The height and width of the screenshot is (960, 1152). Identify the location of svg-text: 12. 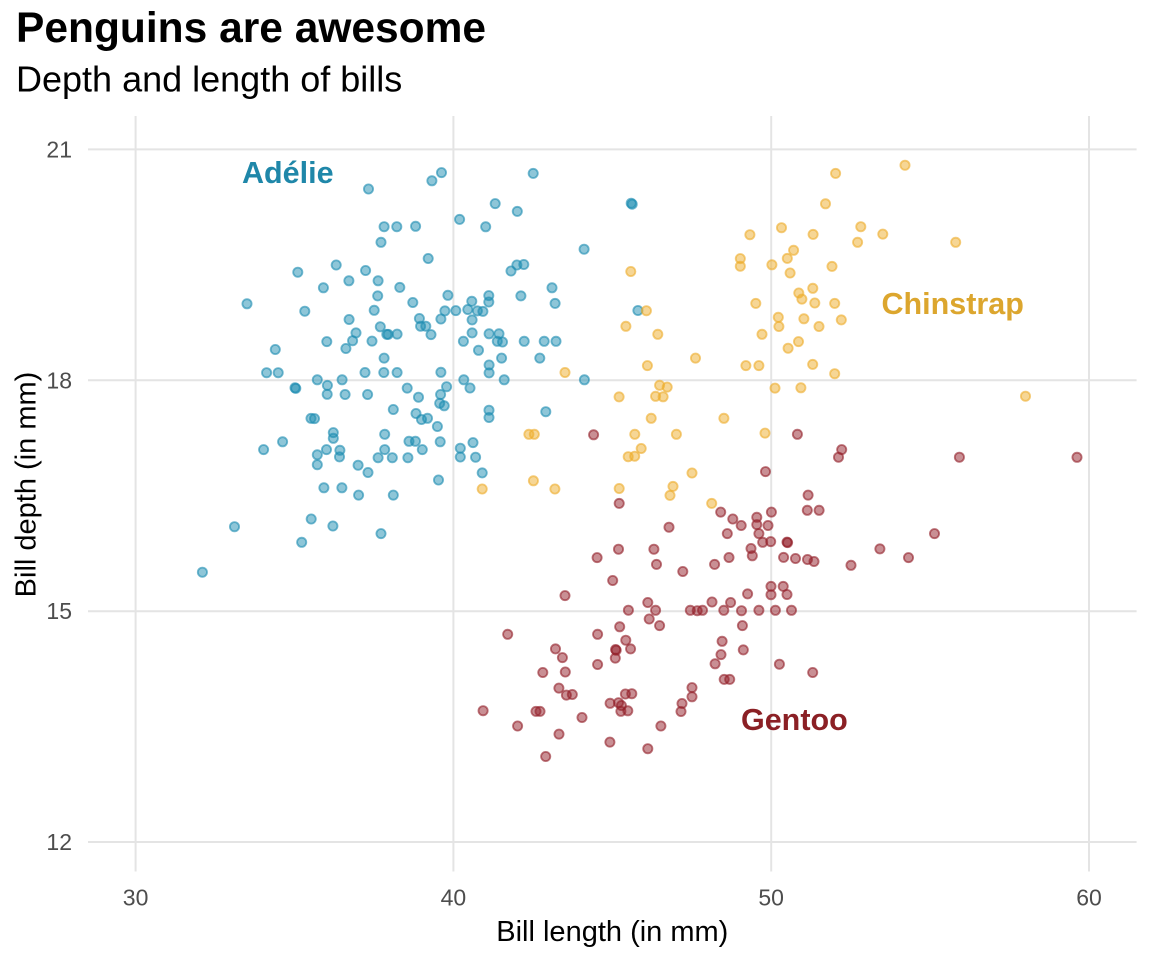
(59, 842).